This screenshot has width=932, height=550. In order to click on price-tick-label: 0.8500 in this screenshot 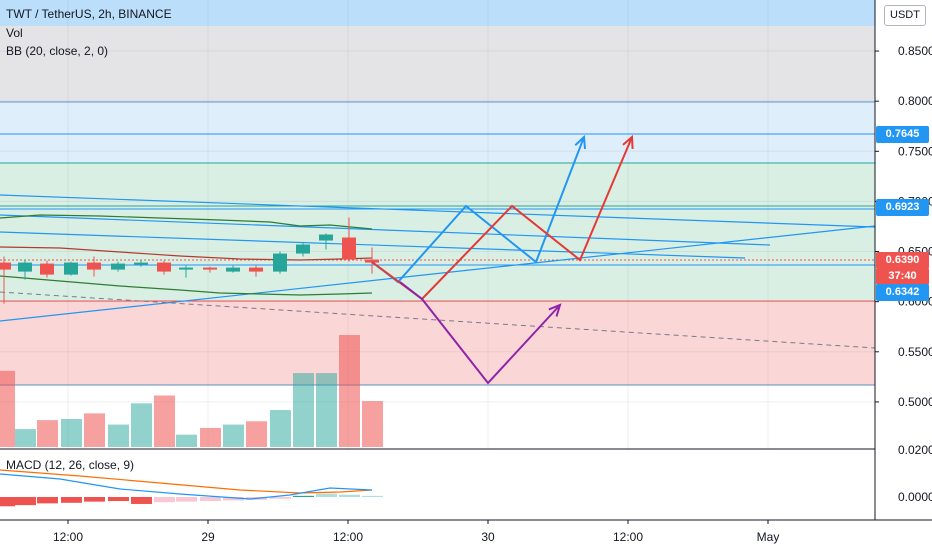, I will do `click(915, 51)`.